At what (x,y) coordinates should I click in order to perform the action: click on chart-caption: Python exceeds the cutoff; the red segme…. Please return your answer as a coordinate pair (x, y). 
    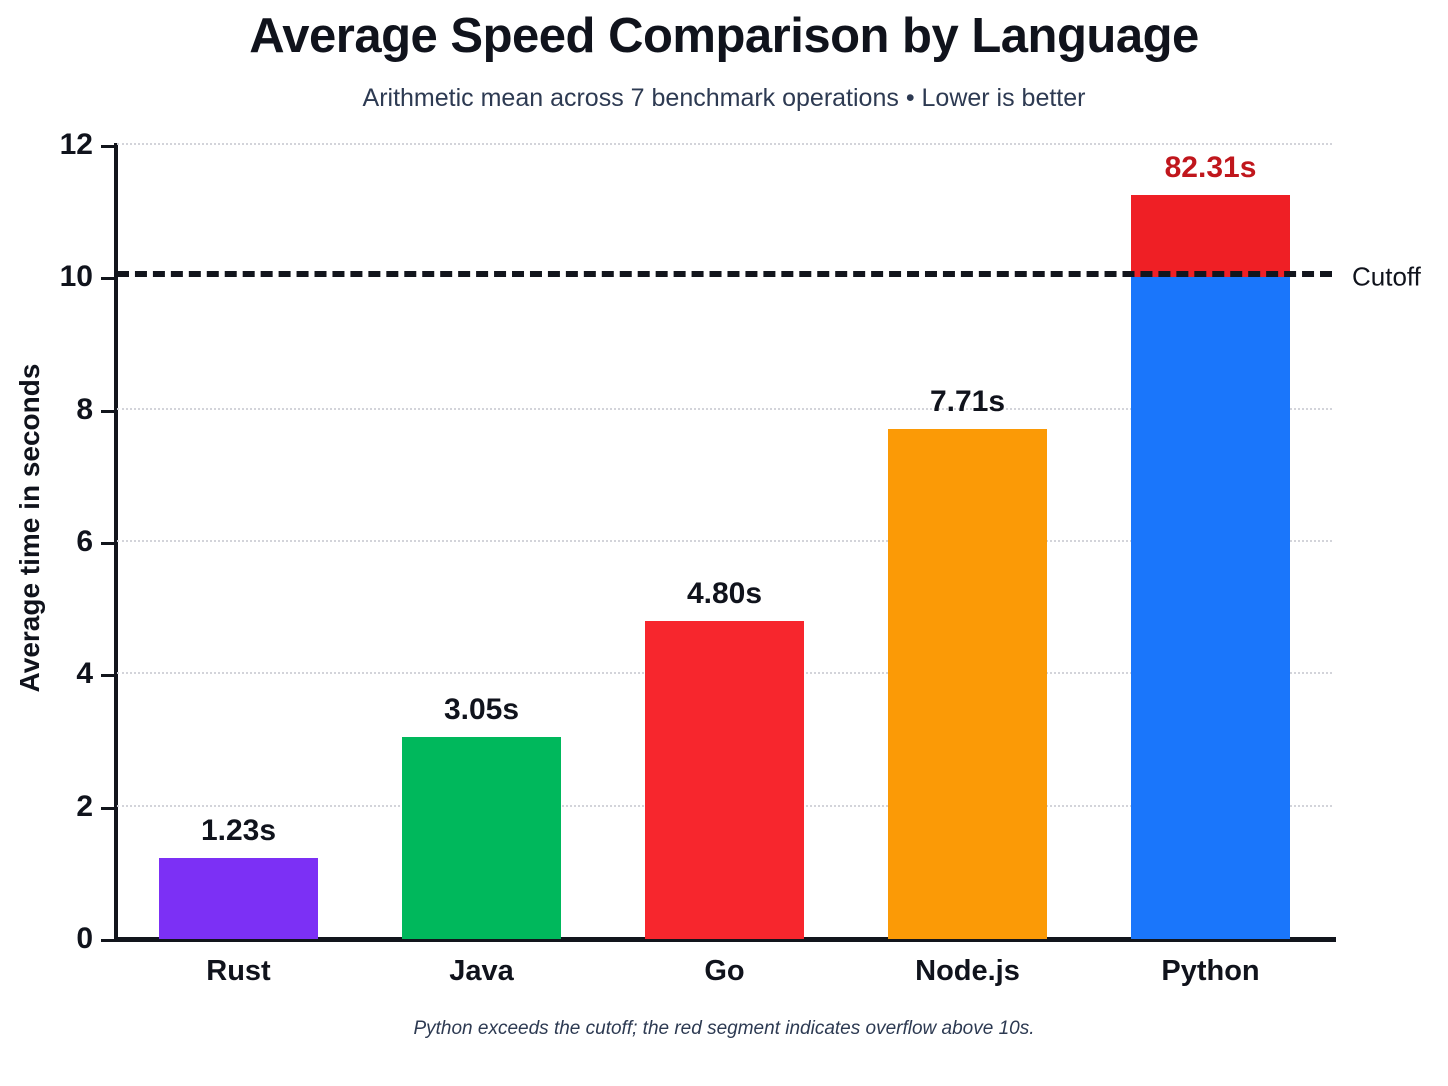
    Looking at the image, I should click on (724, 1028).